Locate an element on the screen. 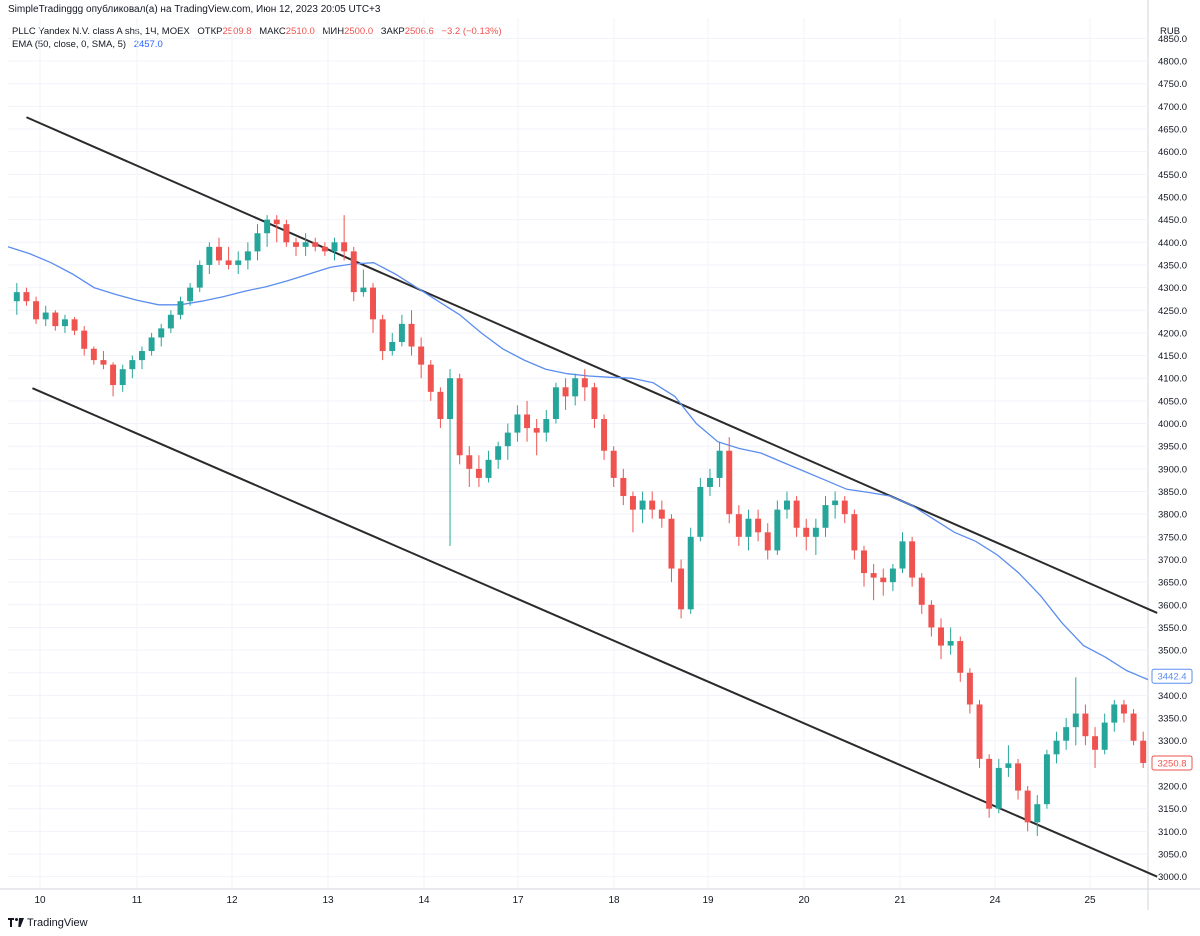 The width and height of the screenshot is (1200, 936). price-tick-label: 3050.0 is located at coordinates (1172, 855).